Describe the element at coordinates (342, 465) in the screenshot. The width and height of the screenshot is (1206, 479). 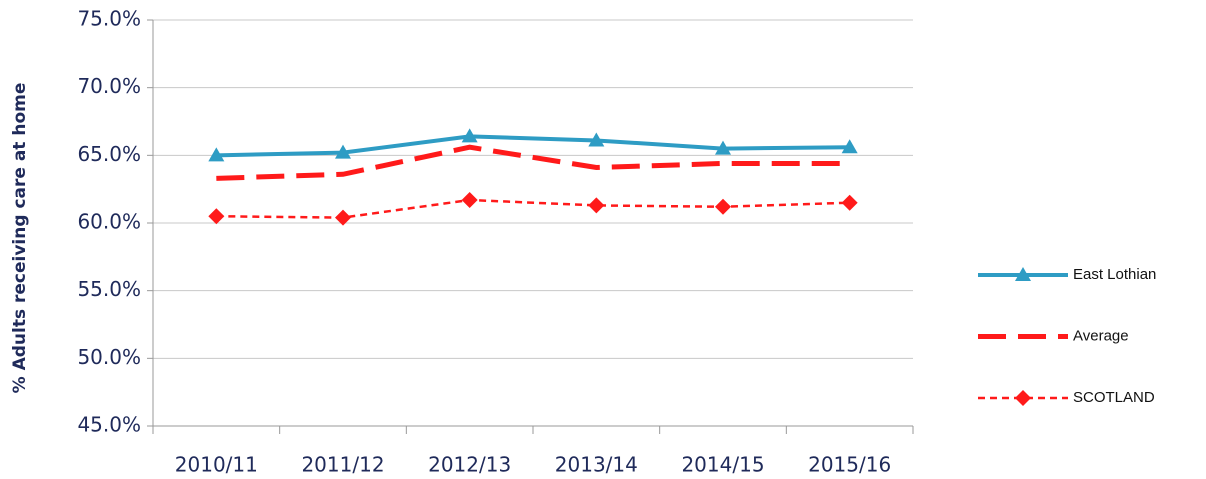
I see `x-tick-label: 2011/12` at that location.